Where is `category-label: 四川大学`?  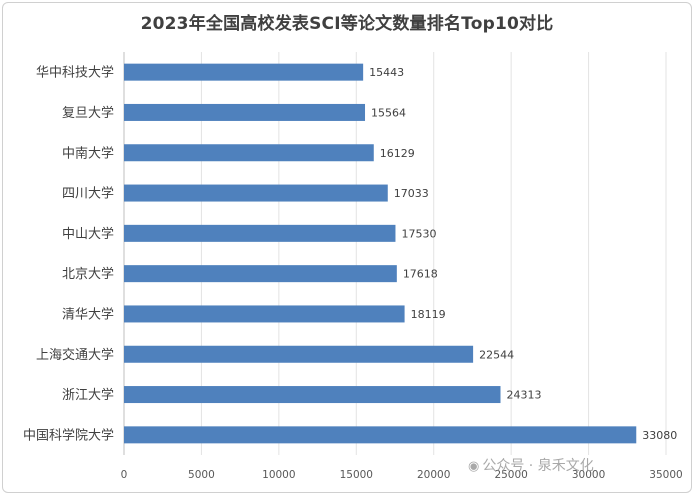
category-label: 四川大学 is located at coordinates (88, 194).